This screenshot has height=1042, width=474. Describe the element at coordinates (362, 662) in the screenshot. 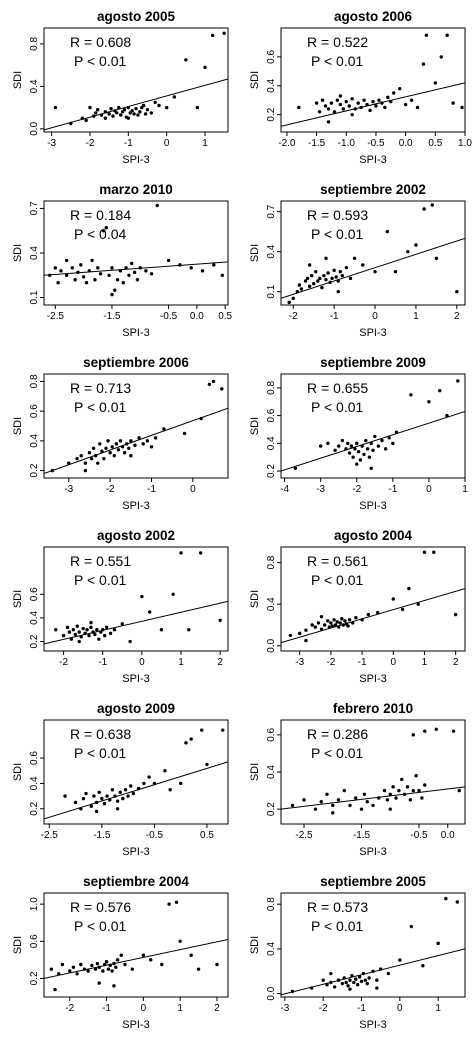

I see `x-tick-label: -1` at that location.